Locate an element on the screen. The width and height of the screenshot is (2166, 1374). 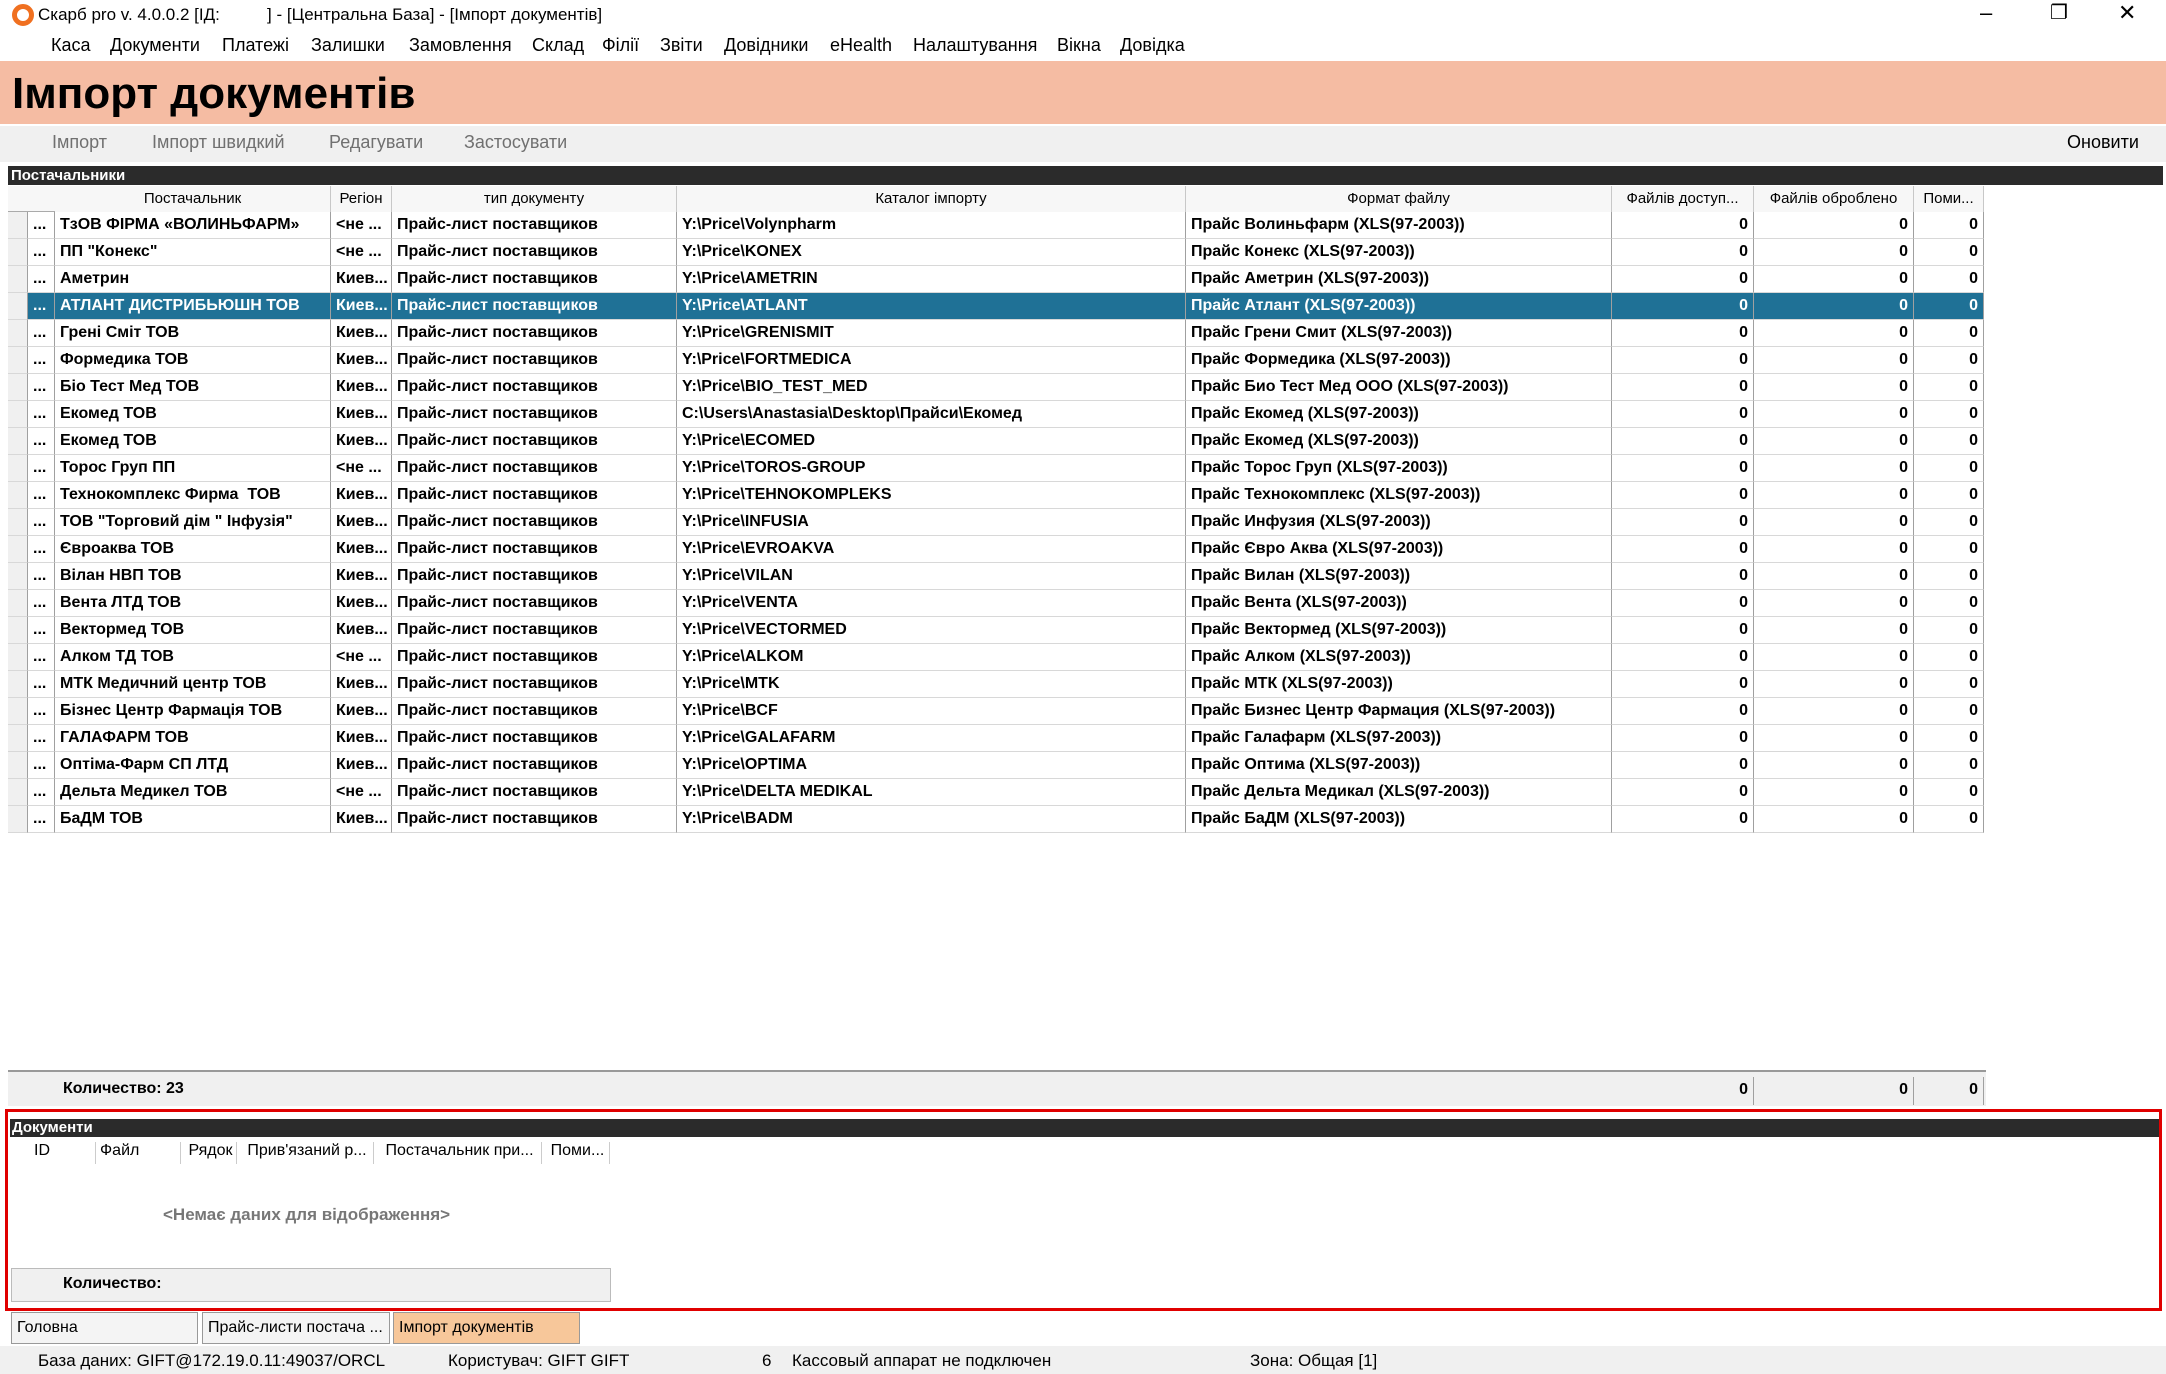
grid-cell: Y:\Price\BCF is located at coordinates (931, 711).